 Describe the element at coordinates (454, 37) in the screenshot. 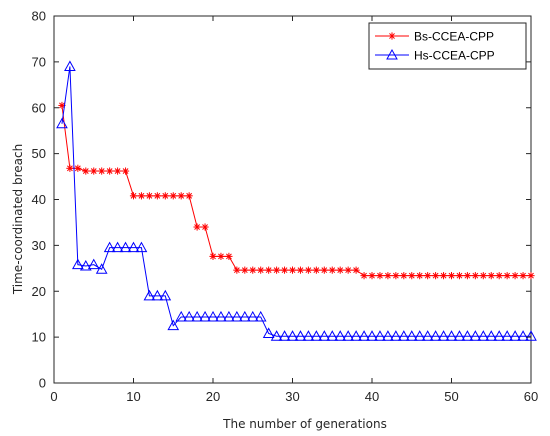

I see `legend-label: Bs-CCEA-CPP` at that location.